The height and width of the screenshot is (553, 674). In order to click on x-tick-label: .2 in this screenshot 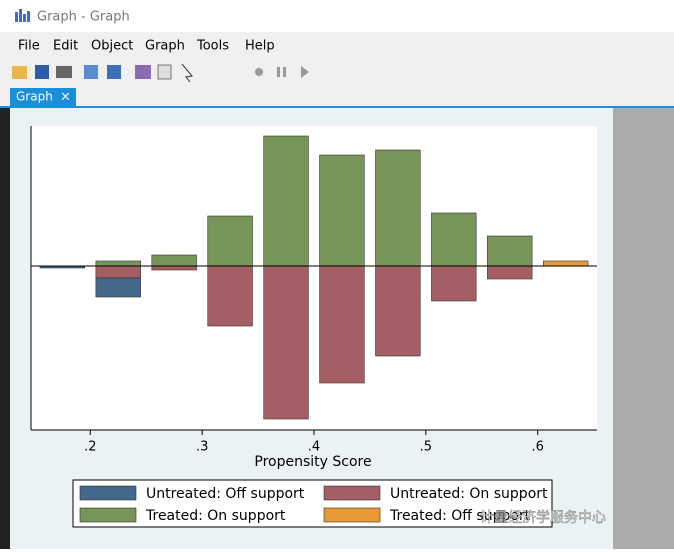, I will do `click(90, 447)`.